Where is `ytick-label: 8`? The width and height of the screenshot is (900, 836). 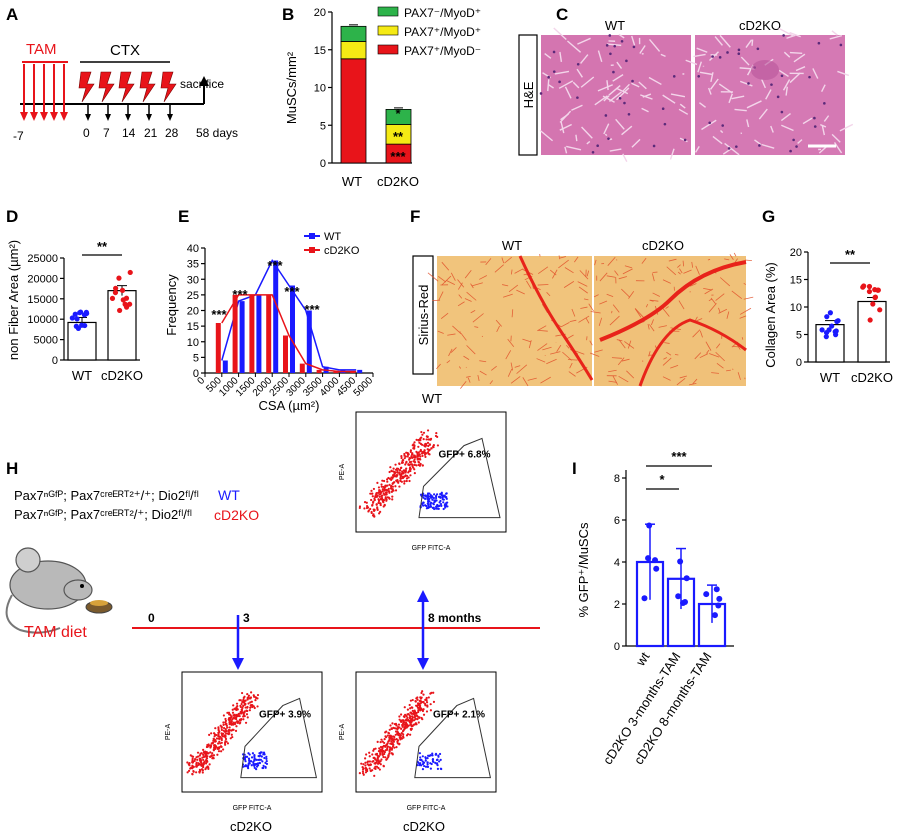 ytick-label: 8 is located at coordinates (617, 479).